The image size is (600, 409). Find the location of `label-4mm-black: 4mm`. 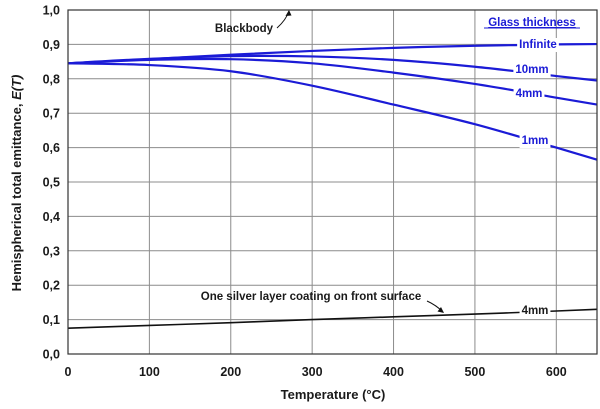

label-4mm-black: 4mm is located at coordinates (535, 311).